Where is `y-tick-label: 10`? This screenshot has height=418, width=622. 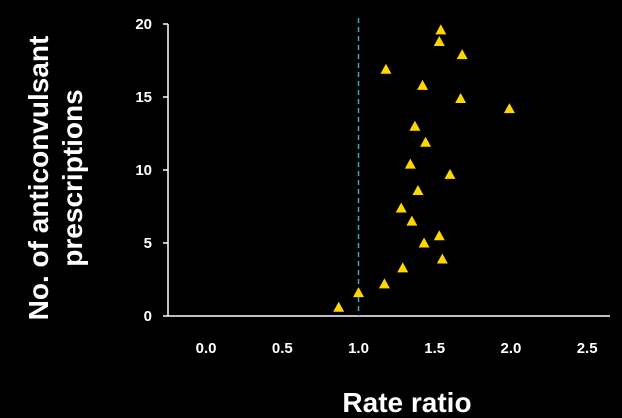
y-tick-label: 10 is located at coordinates (143, 170).